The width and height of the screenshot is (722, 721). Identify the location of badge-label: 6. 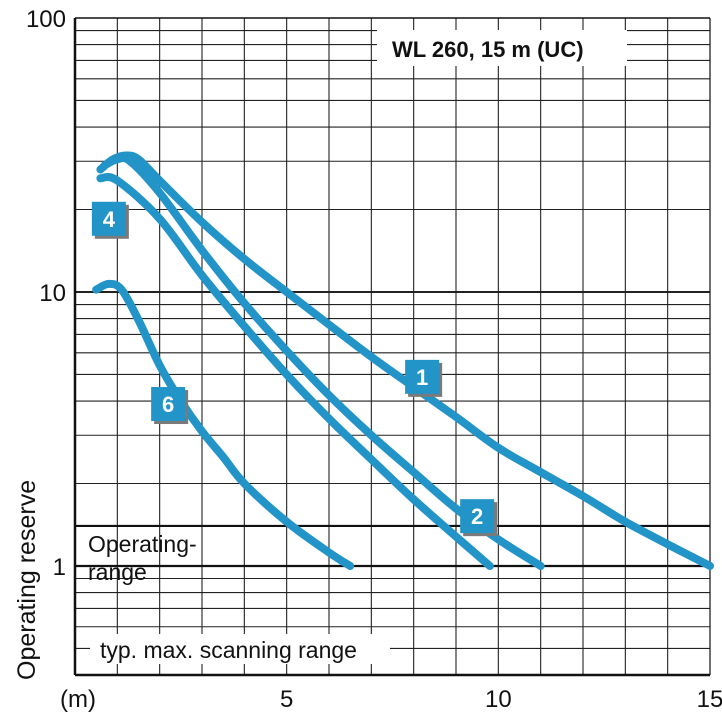
(168, 404).